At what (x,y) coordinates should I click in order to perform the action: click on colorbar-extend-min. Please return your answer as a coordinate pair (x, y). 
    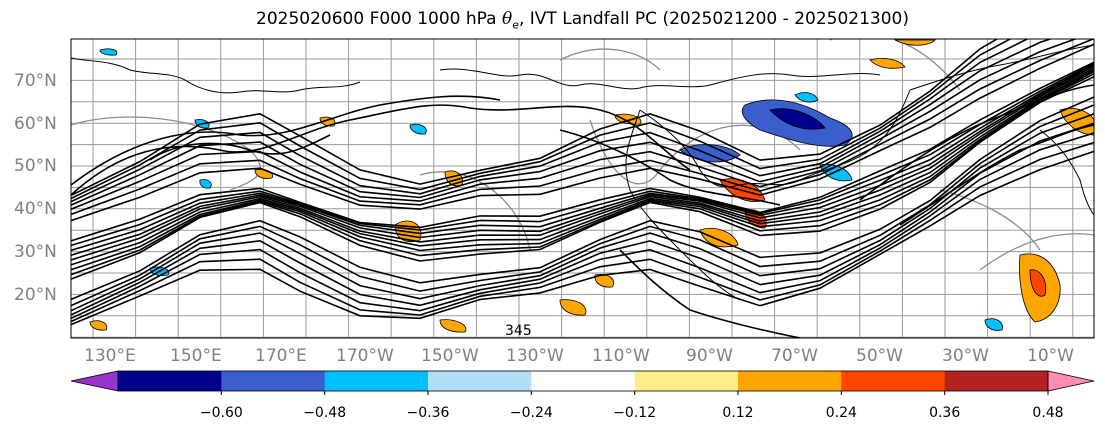
    Looking at the image, I should click on (94, 381).